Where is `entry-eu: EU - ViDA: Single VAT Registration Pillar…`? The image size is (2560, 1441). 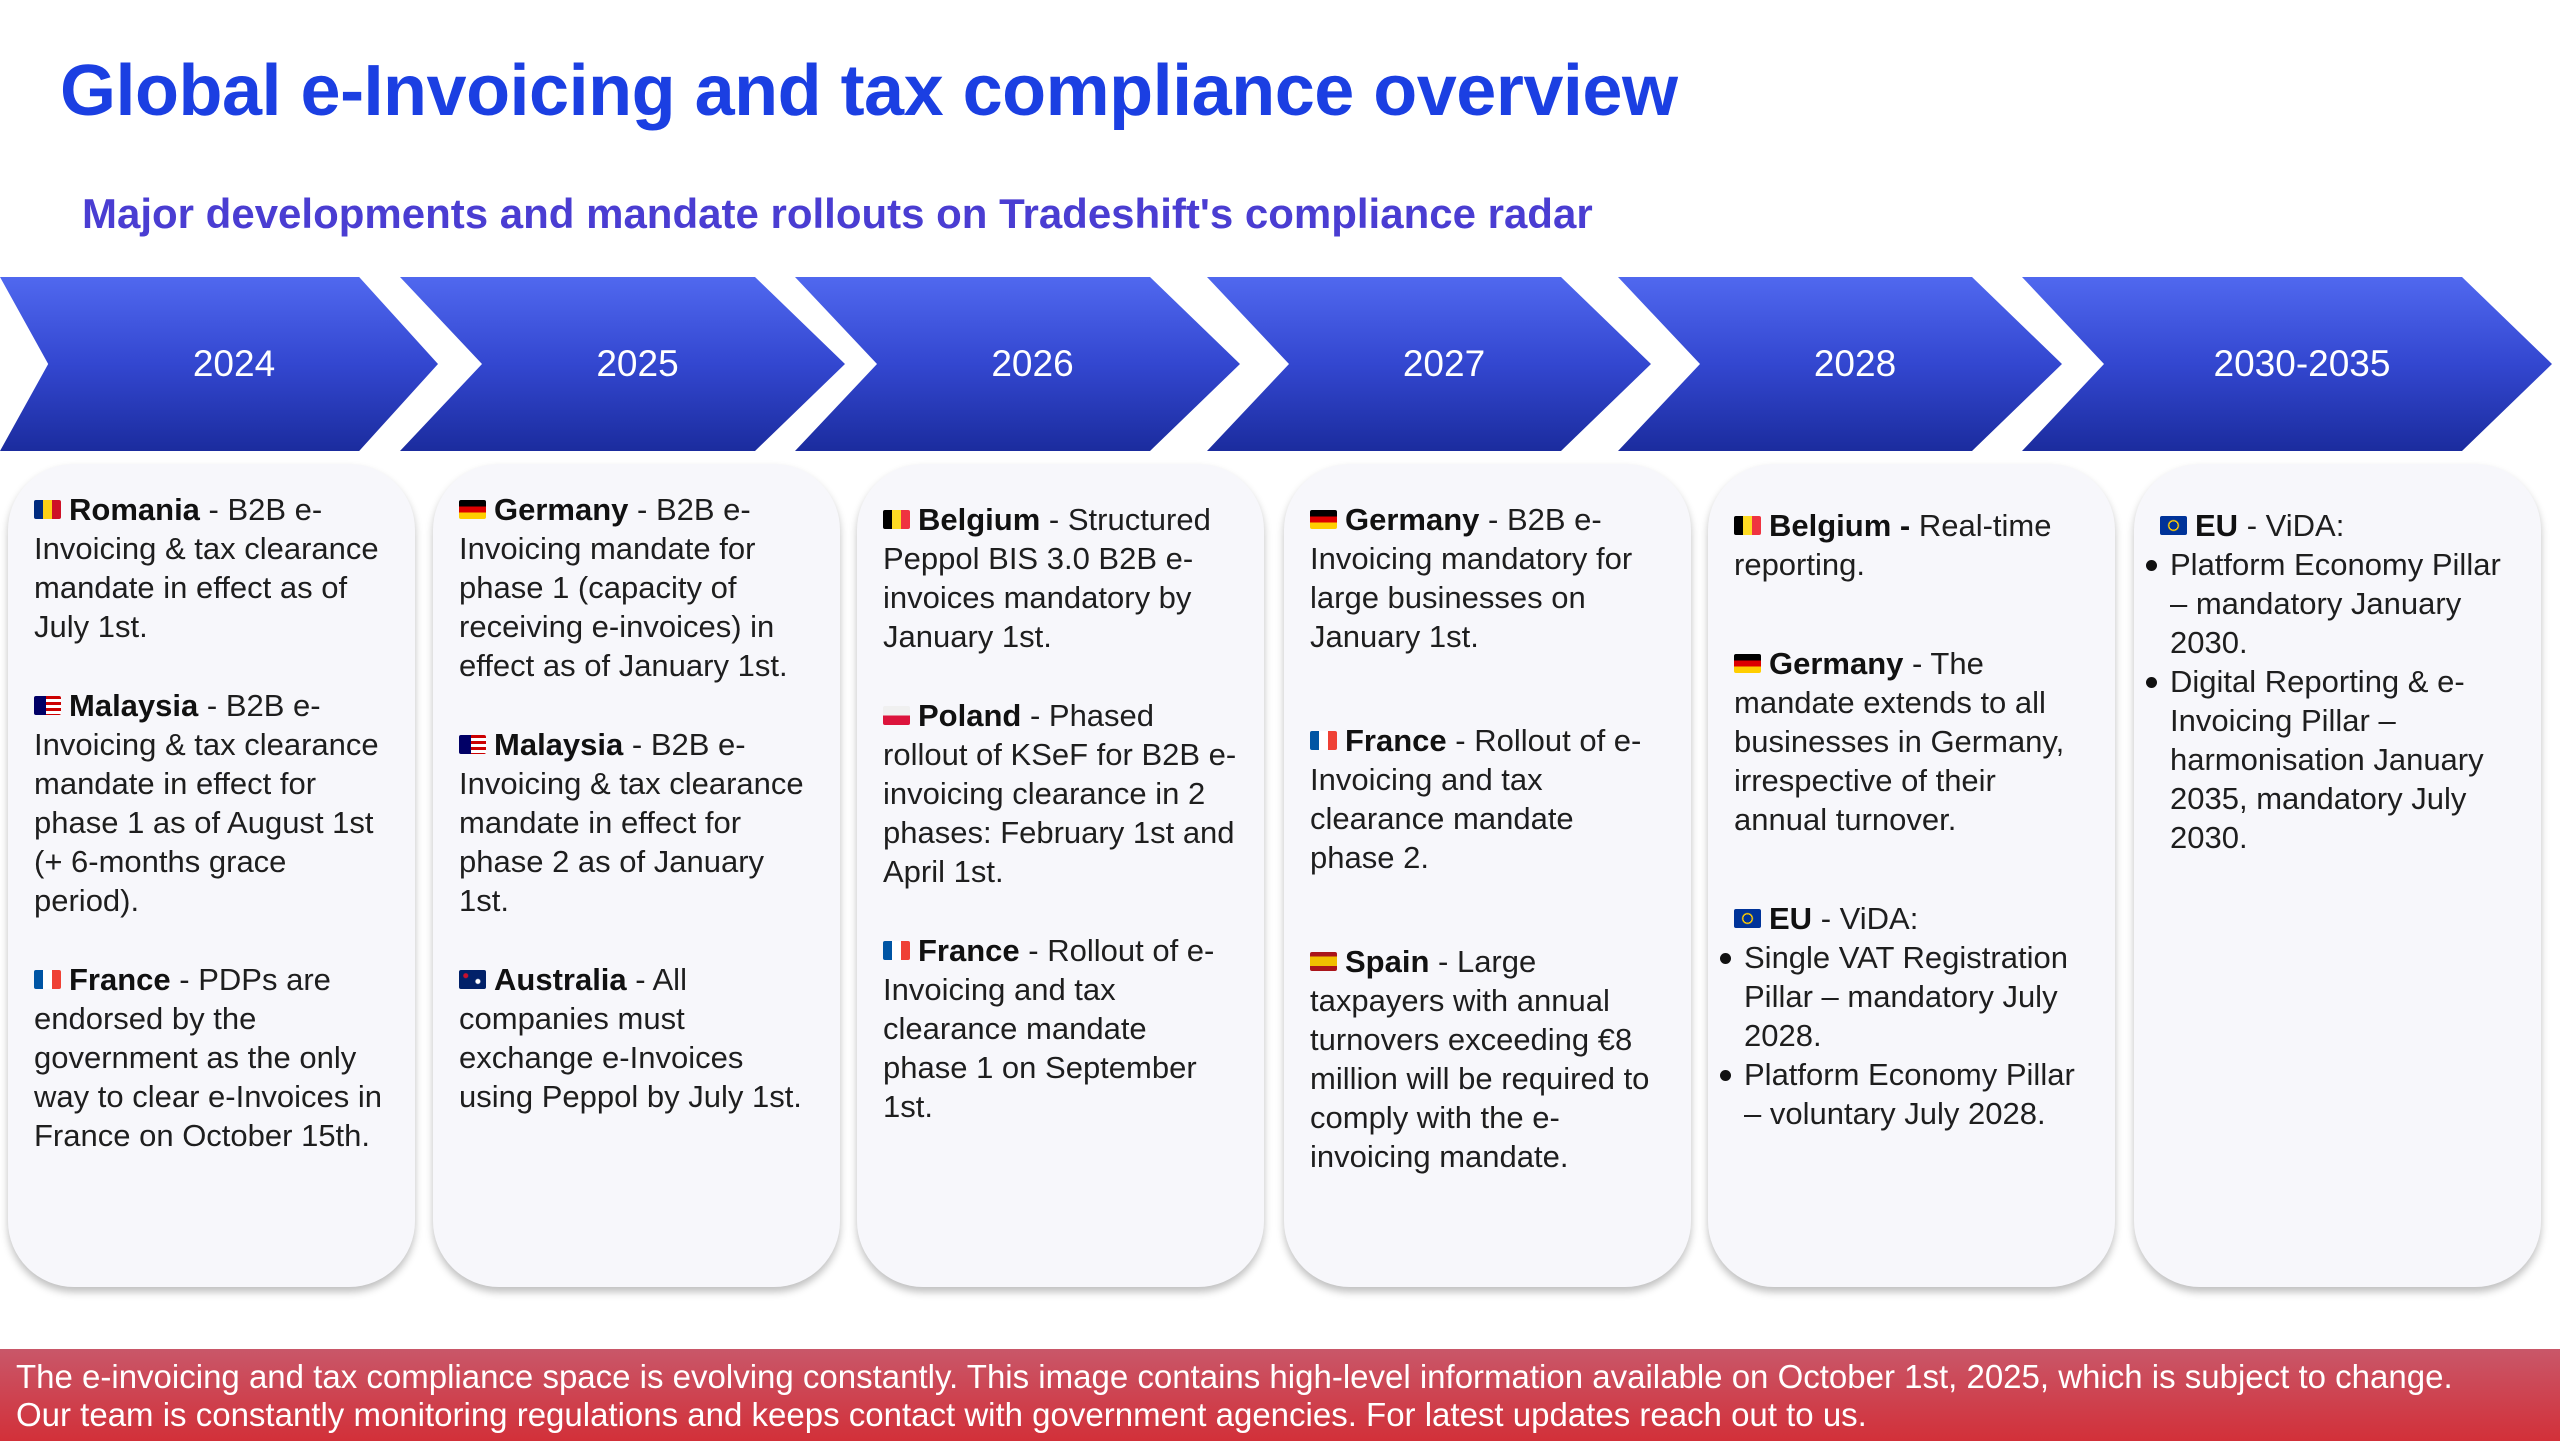 entry-eu: EU - ViDA: Single VAT Registration Pillar… is located at coordinates (1904, 1016).